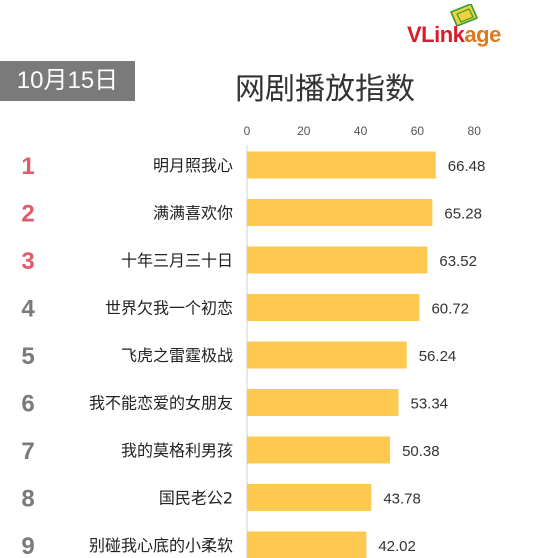  Describe the element at coordinates (438, 356) in the screenshot. I see `value-label: 56.24` at that location.